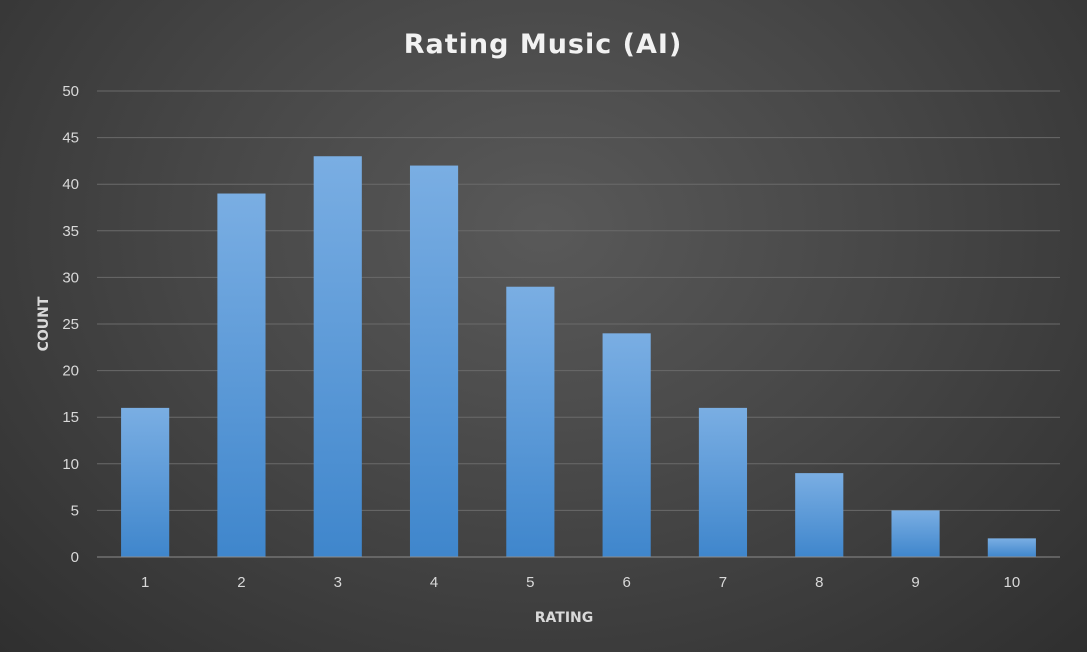 The image size is (1087, 652). I want to click on y-tick-label: 20, so click(70, 371).